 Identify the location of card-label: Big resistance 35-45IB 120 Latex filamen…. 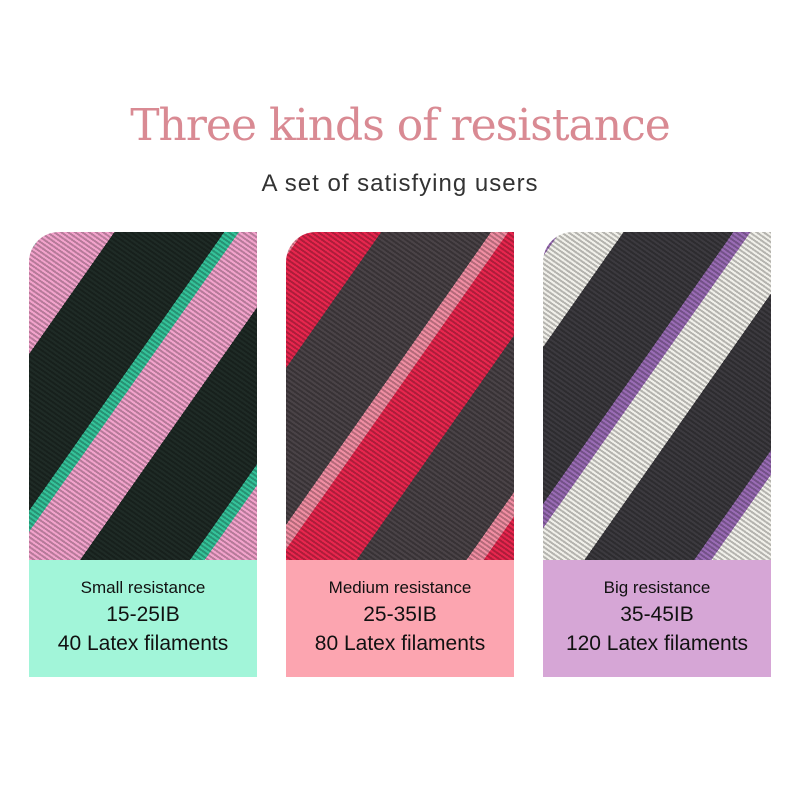
(657, 618).